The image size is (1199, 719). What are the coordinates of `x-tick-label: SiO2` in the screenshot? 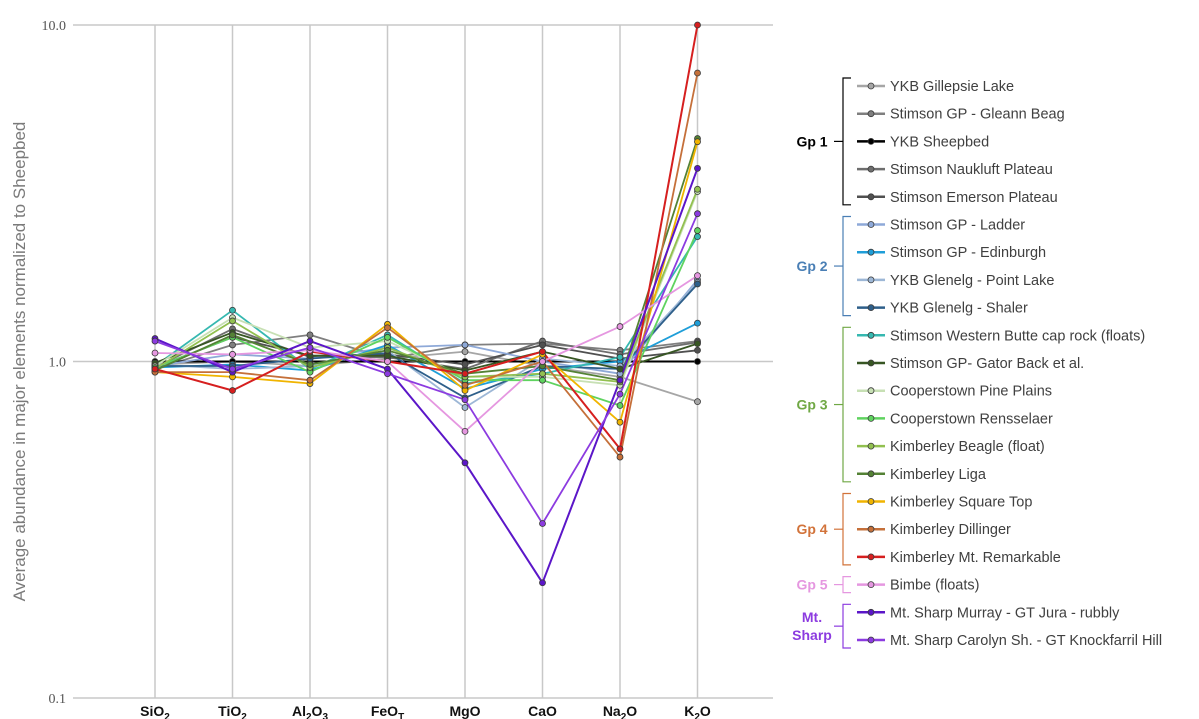 It's located at (155, 711).